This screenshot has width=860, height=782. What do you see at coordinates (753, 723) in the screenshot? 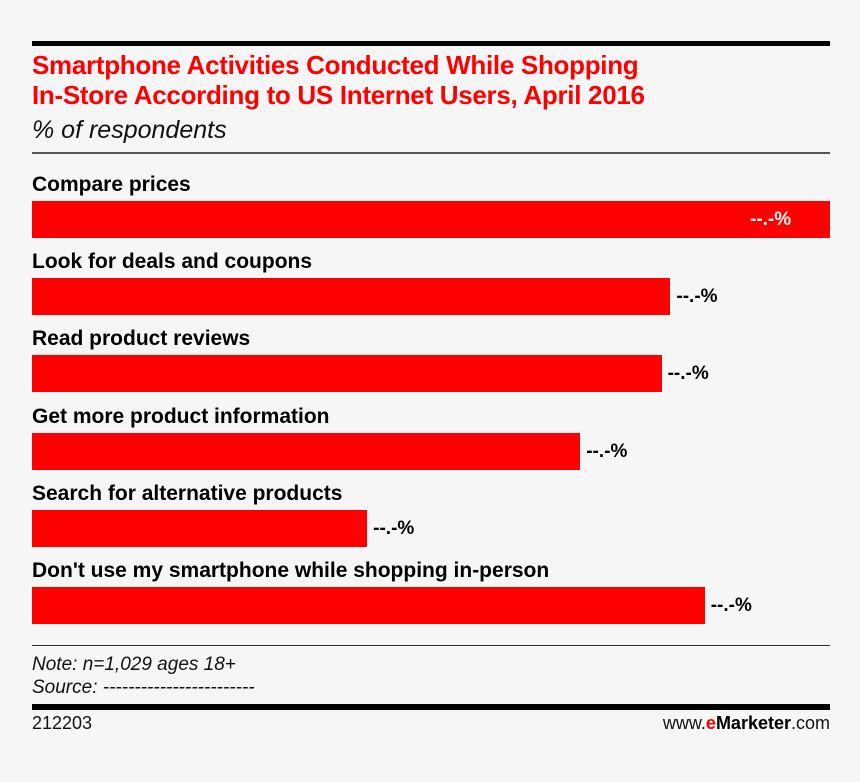
I see `brand-name: Marketer` at bounding box center [753, 723].